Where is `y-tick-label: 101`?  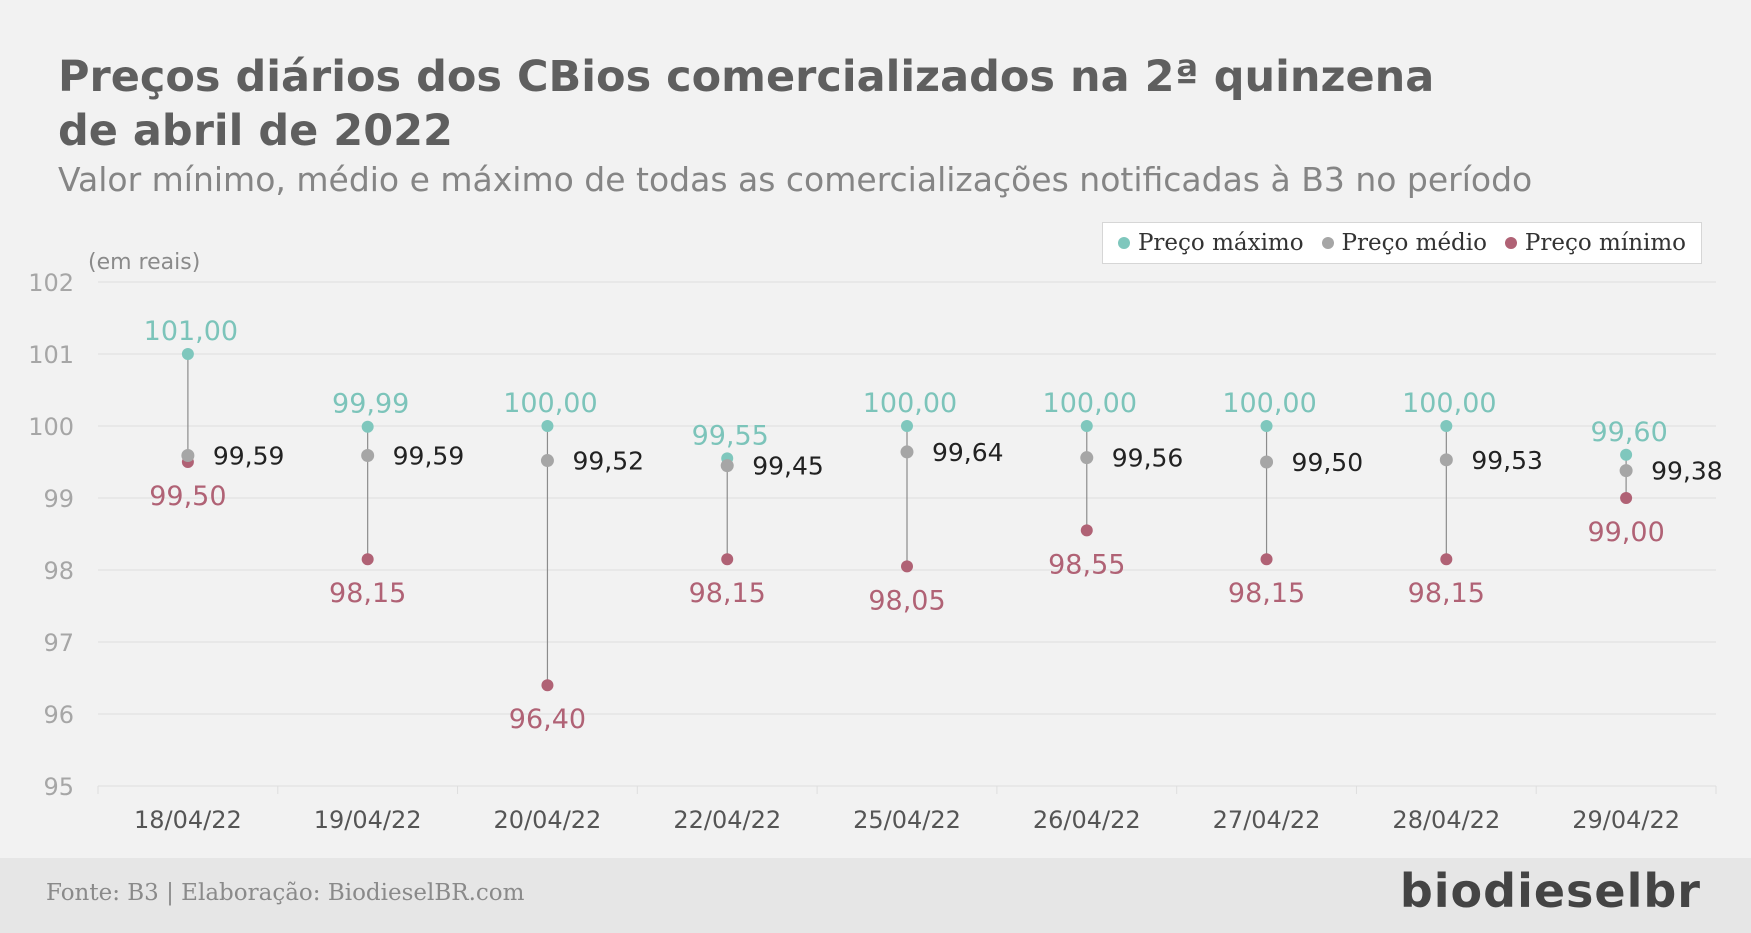
y-tick-label: 101 is located at coordinates (51, 355).